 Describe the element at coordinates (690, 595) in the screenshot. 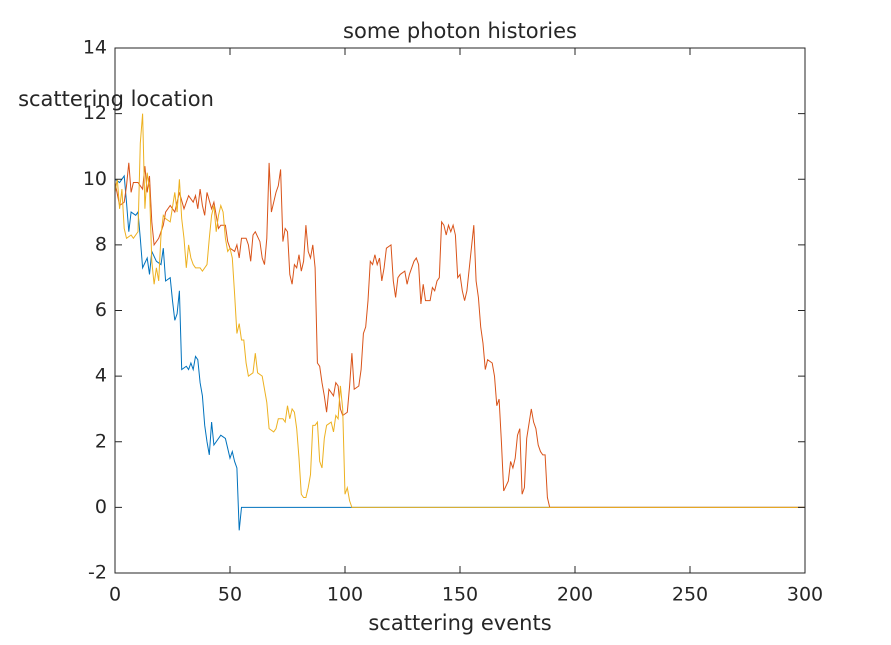

I see `x-tick-label: 250` at that location.